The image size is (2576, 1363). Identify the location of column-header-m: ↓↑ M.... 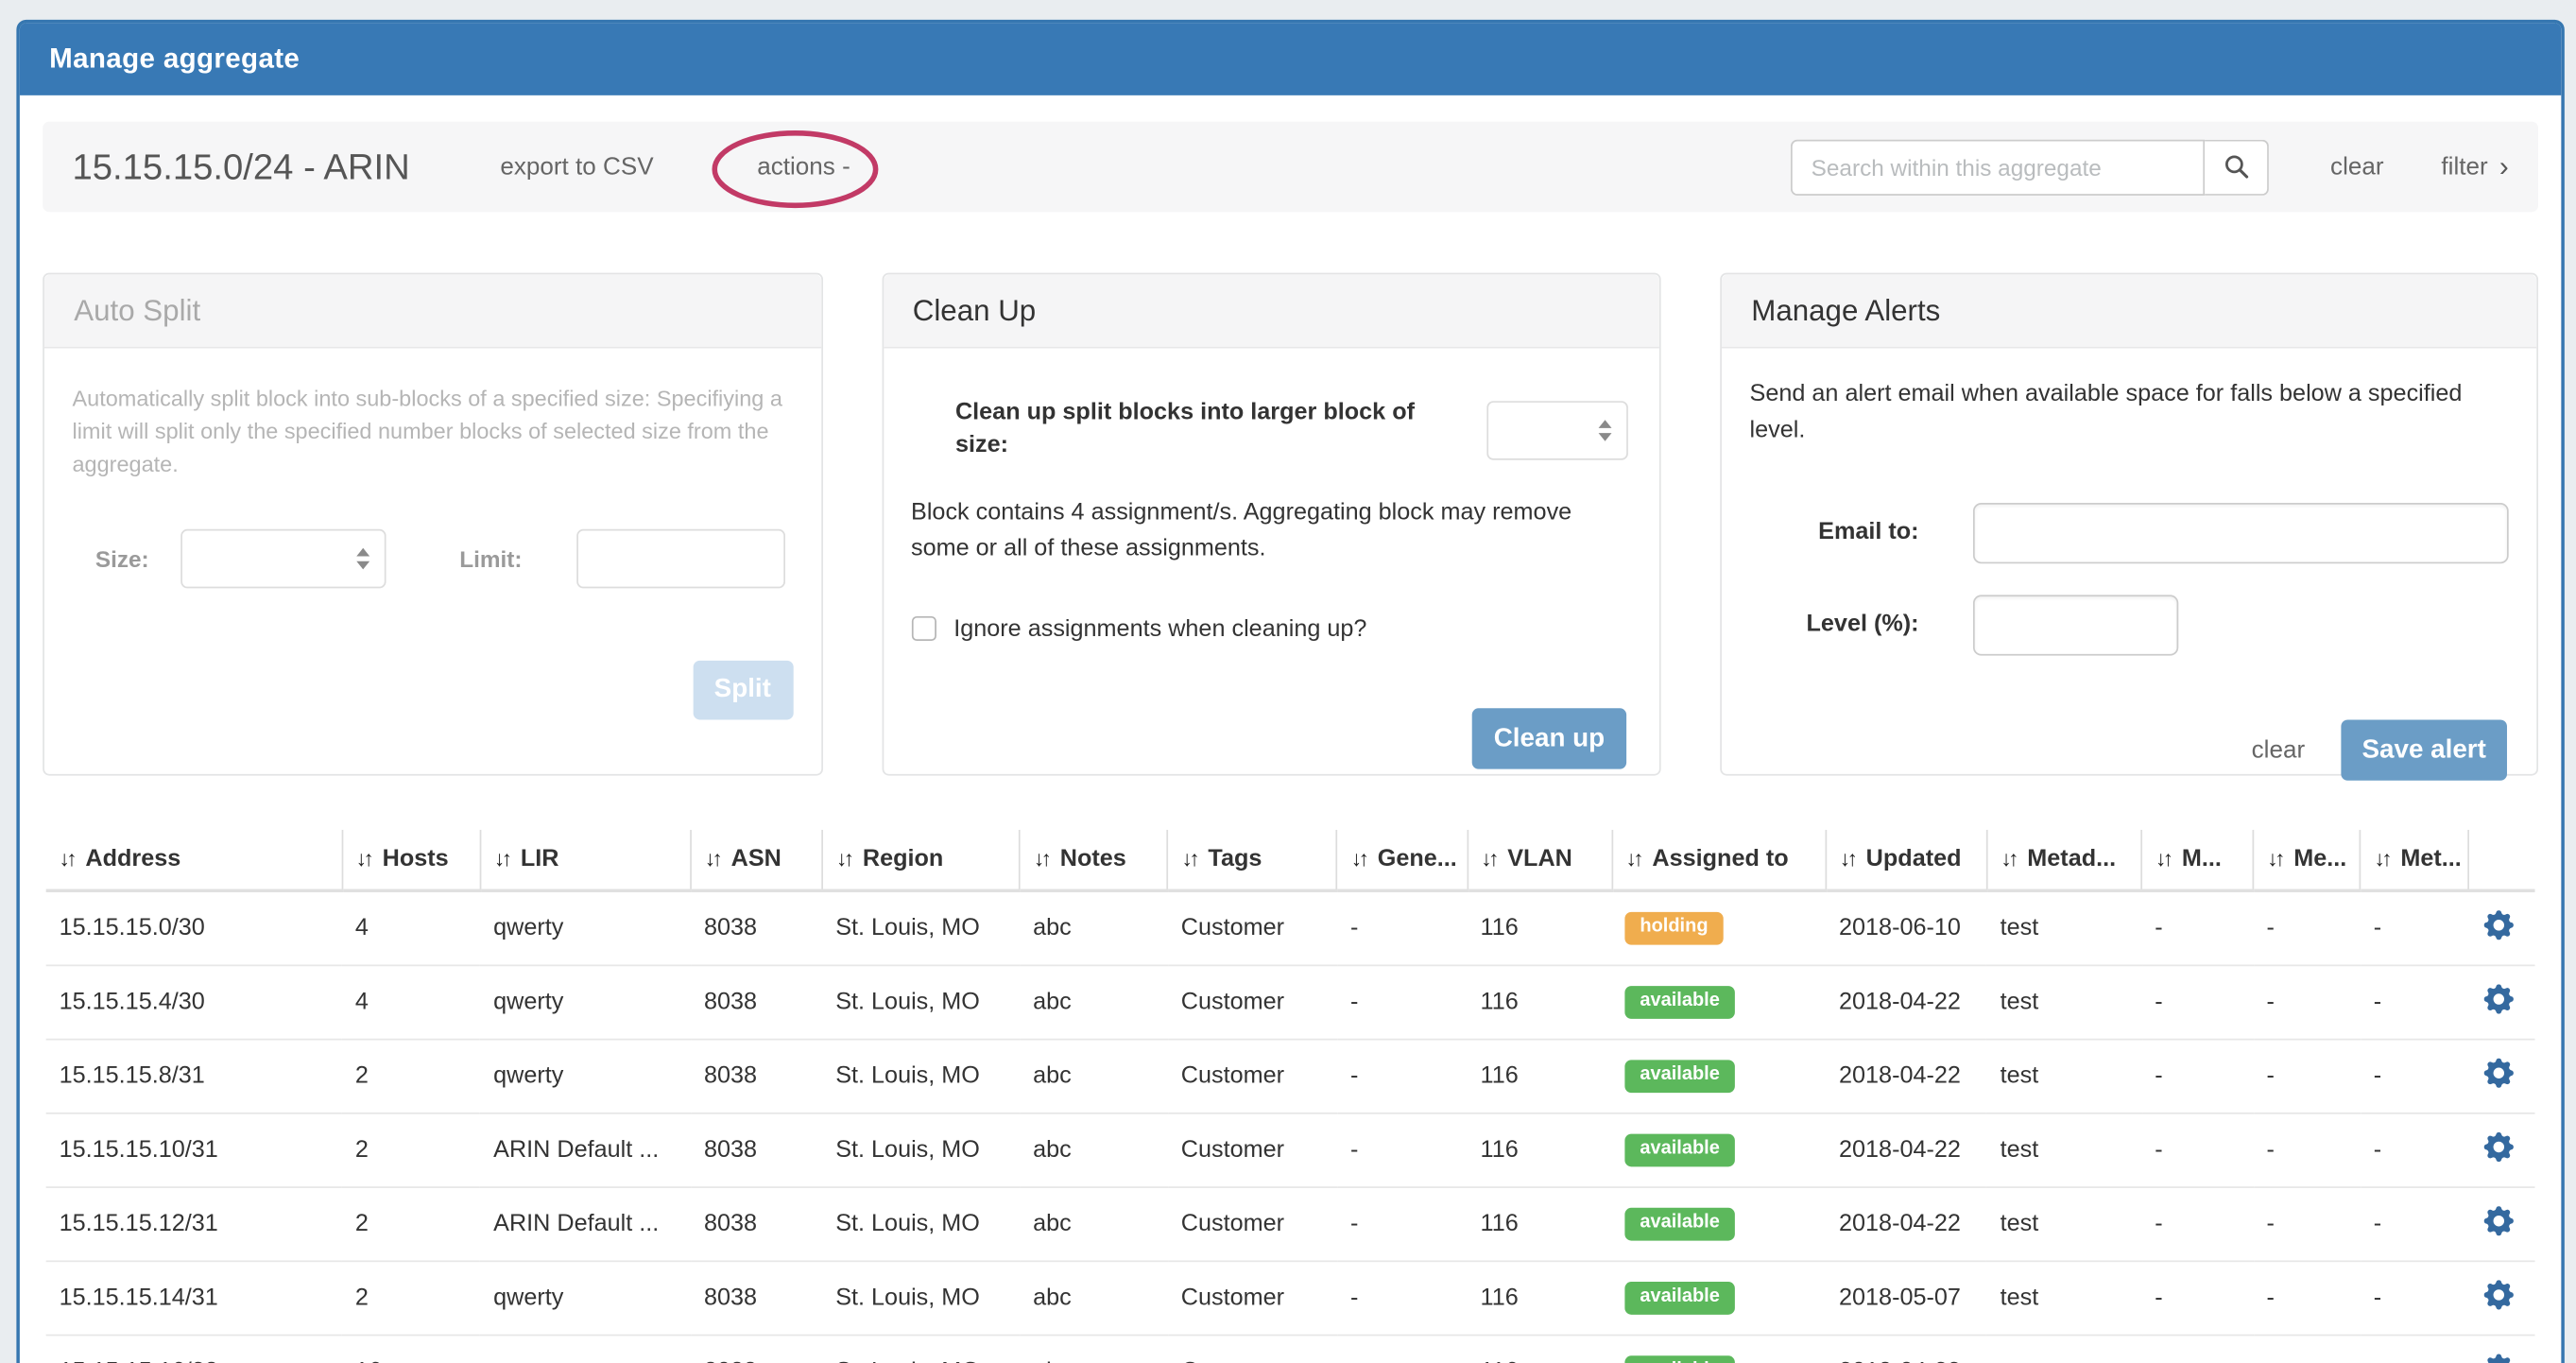
(2198, 861).